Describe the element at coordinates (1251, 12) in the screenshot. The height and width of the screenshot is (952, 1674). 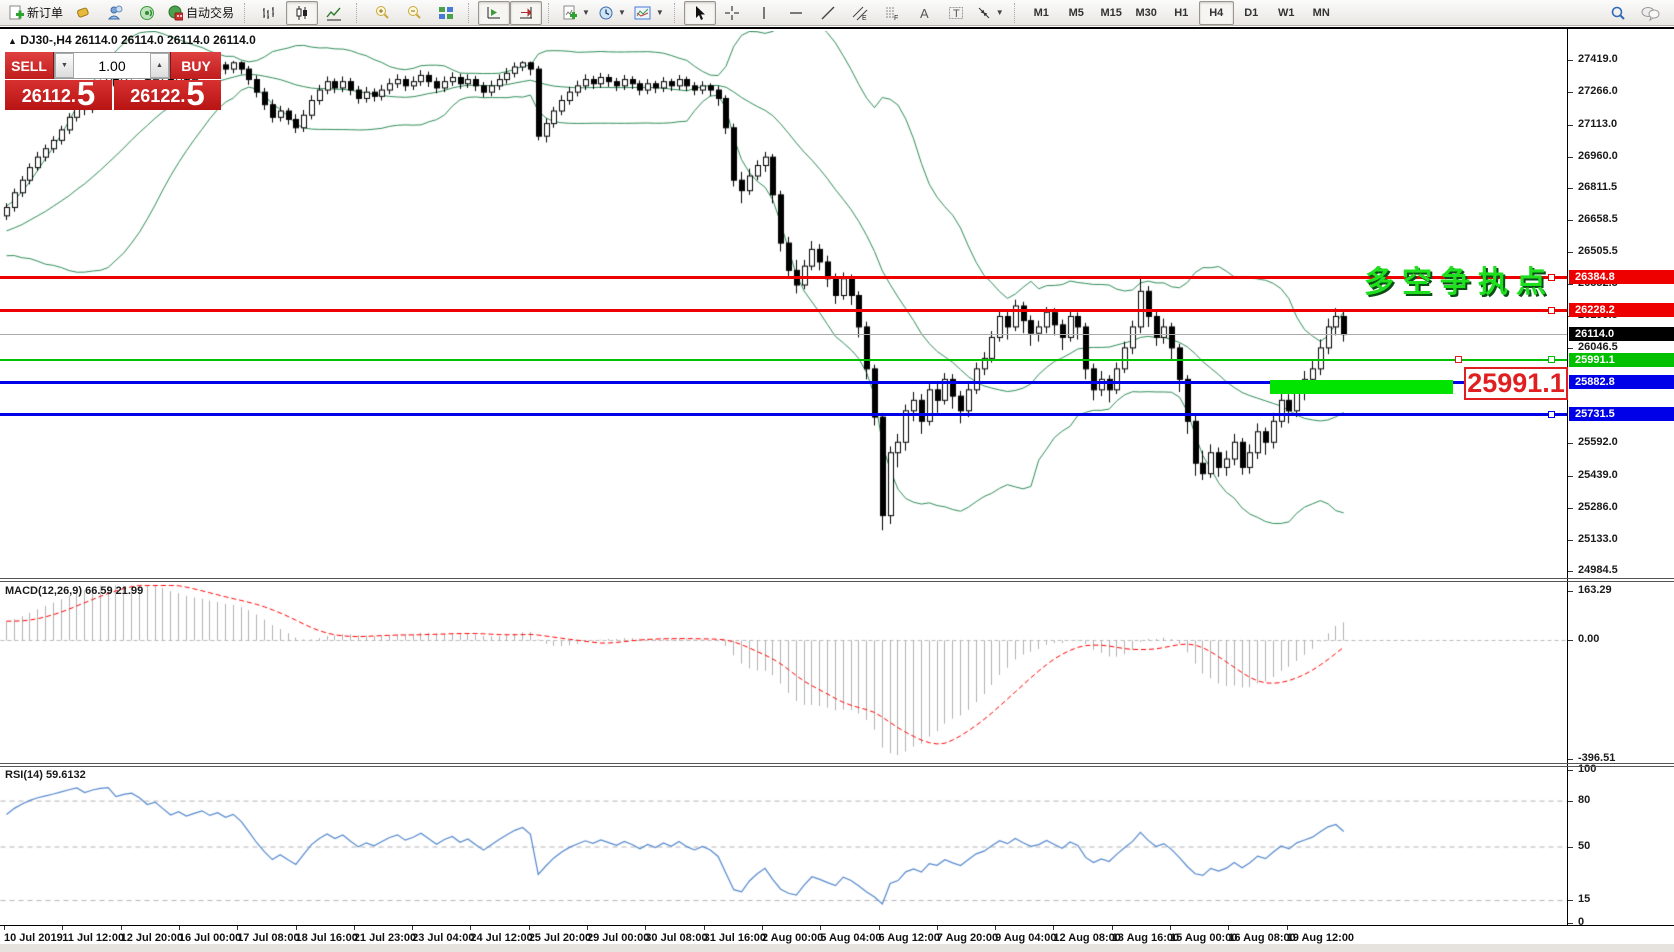
I see `timeframe-d1-button: D1` at that location.